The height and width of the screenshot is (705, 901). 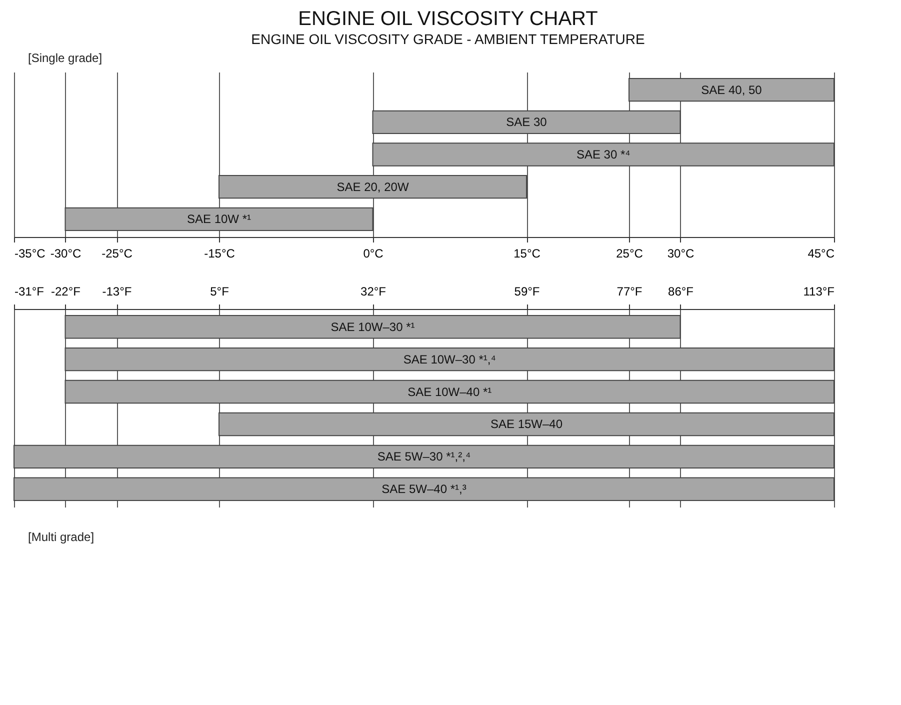 I want to click on x-tick-label: 32°F, so click(x=373, y=291).